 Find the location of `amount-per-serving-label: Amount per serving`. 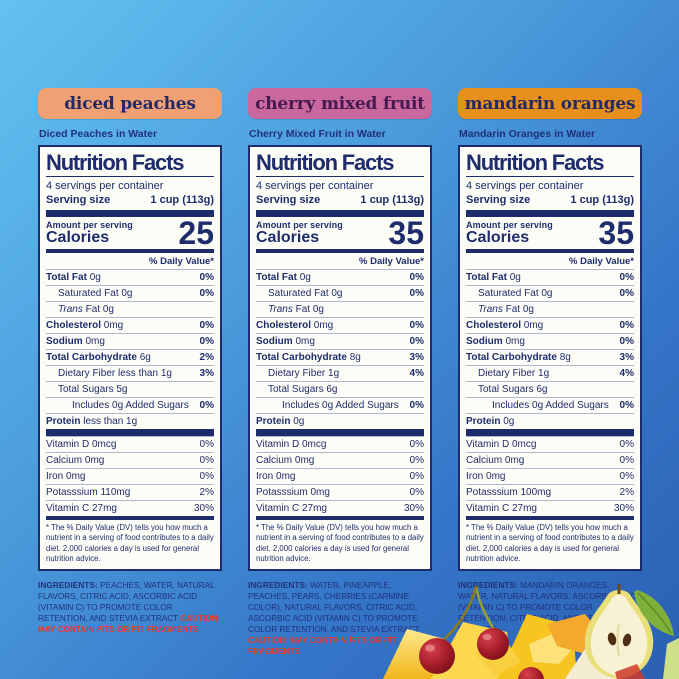

amount-per-serving-label: Amount per serving is located at coordinates (89, 225).